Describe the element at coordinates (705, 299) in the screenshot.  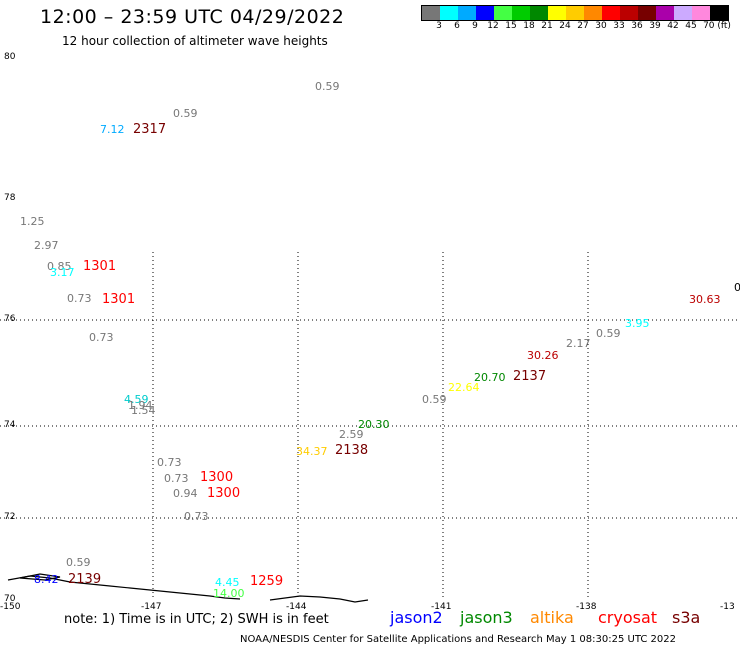
I see `wave-height-label: 30.63` at that location.